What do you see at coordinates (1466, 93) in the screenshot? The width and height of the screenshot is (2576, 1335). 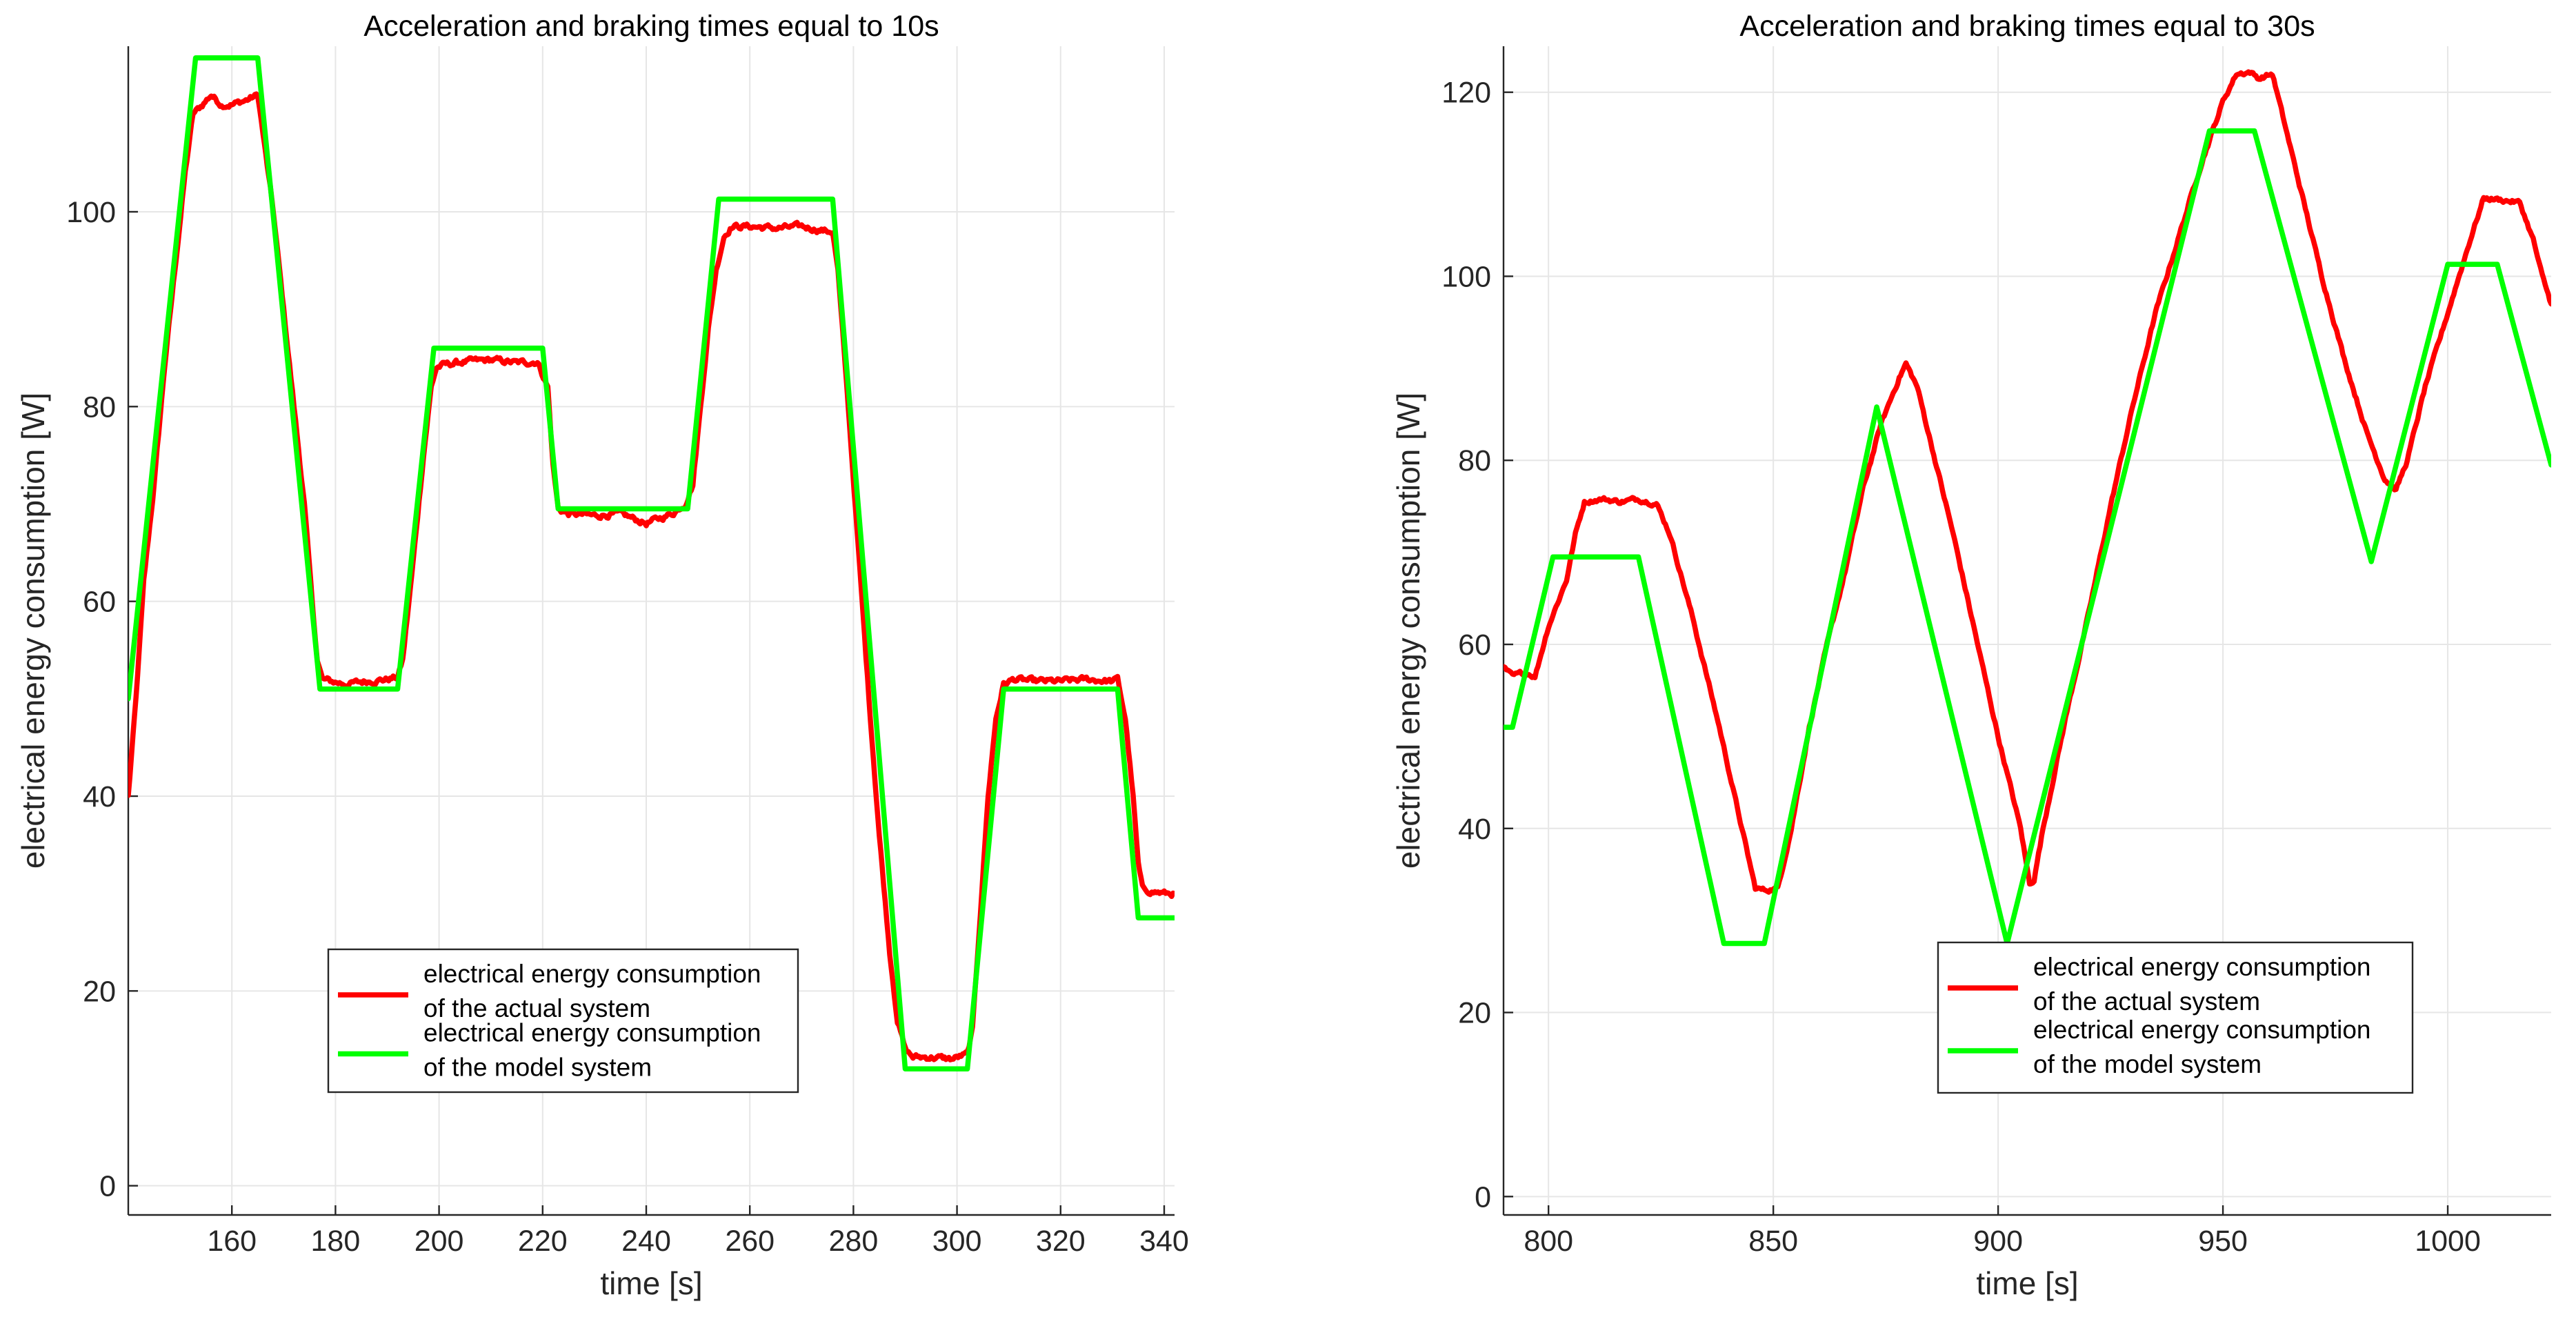 I see `y-tick-label: 120` at bounding box center [1466, 93].